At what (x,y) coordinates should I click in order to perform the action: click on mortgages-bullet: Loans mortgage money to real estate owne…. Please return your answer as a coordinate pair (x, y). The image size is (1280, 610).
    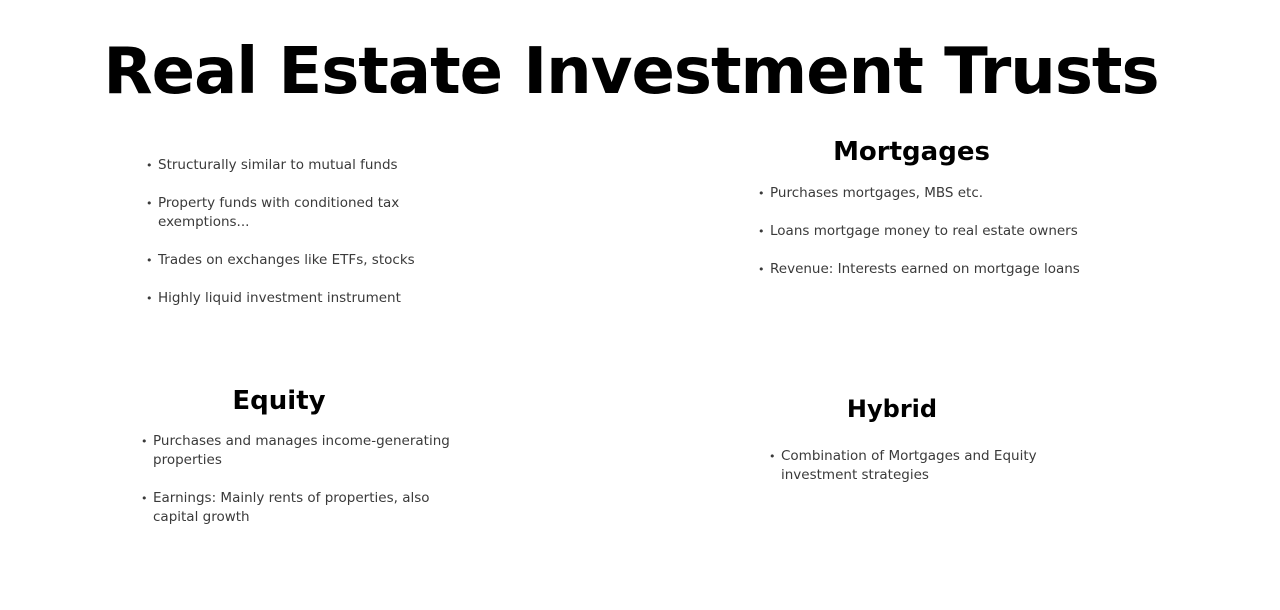
    Looking at the image, I should click on (928, 231).